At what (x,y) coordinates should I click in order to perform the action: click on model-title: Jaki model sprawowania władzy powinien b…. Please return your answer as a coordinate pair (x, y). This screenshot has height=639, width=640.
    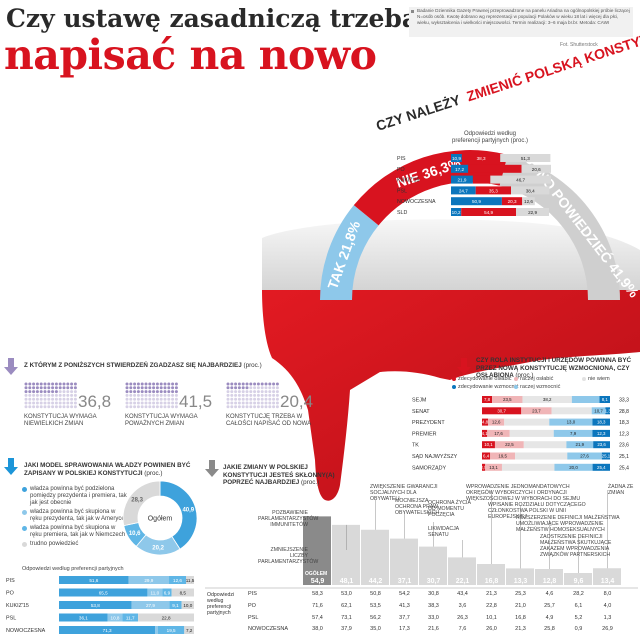
    Looking at the image, I should click on (109, 469).